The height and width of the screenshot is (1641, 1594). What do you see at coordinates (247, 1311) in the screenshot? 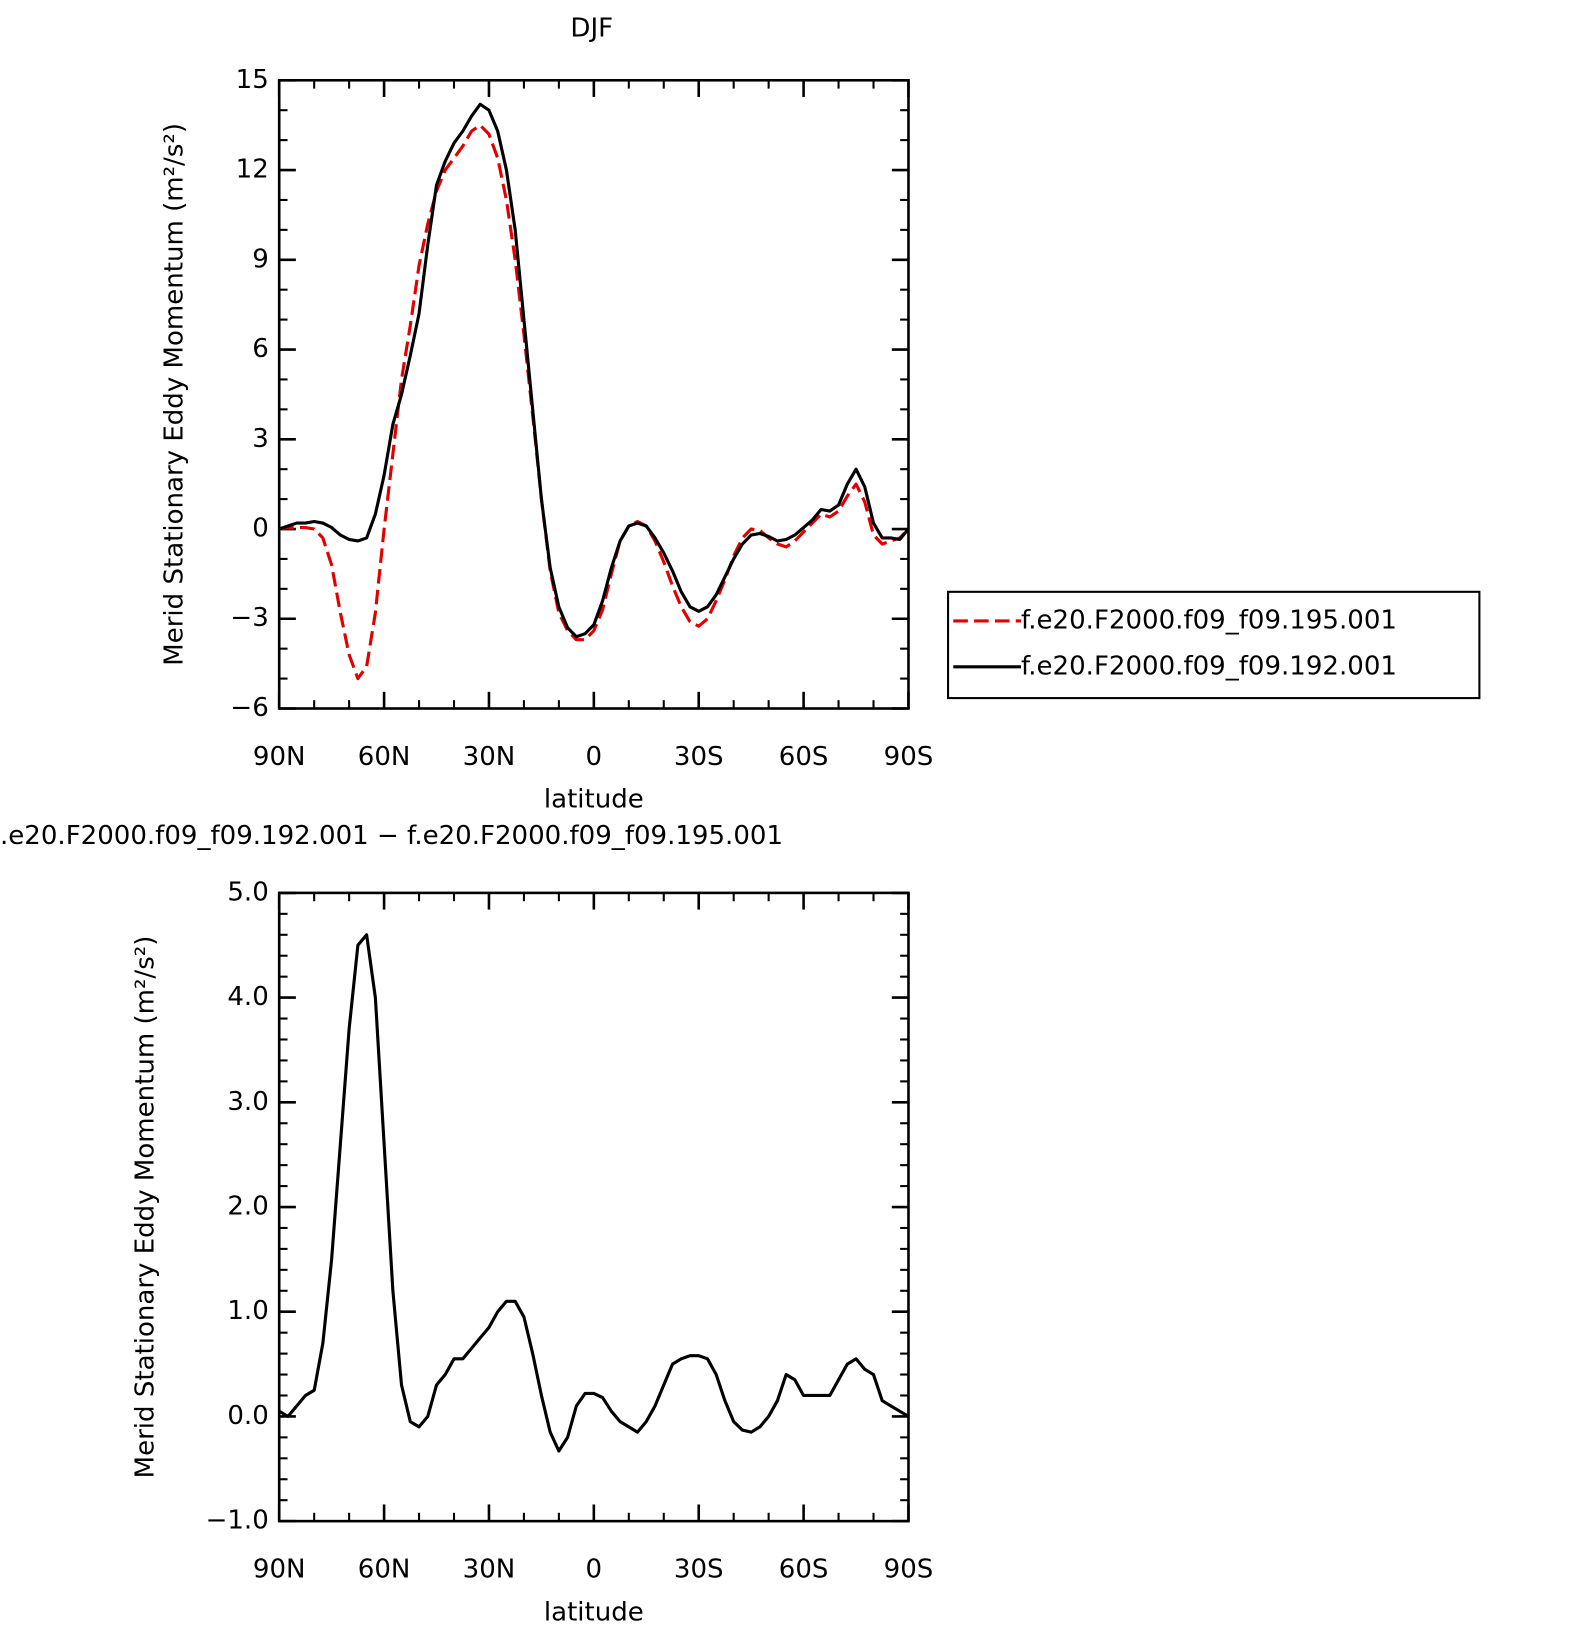
I see `y-tick-label: 1.0` at bounding box center [247, 1311].